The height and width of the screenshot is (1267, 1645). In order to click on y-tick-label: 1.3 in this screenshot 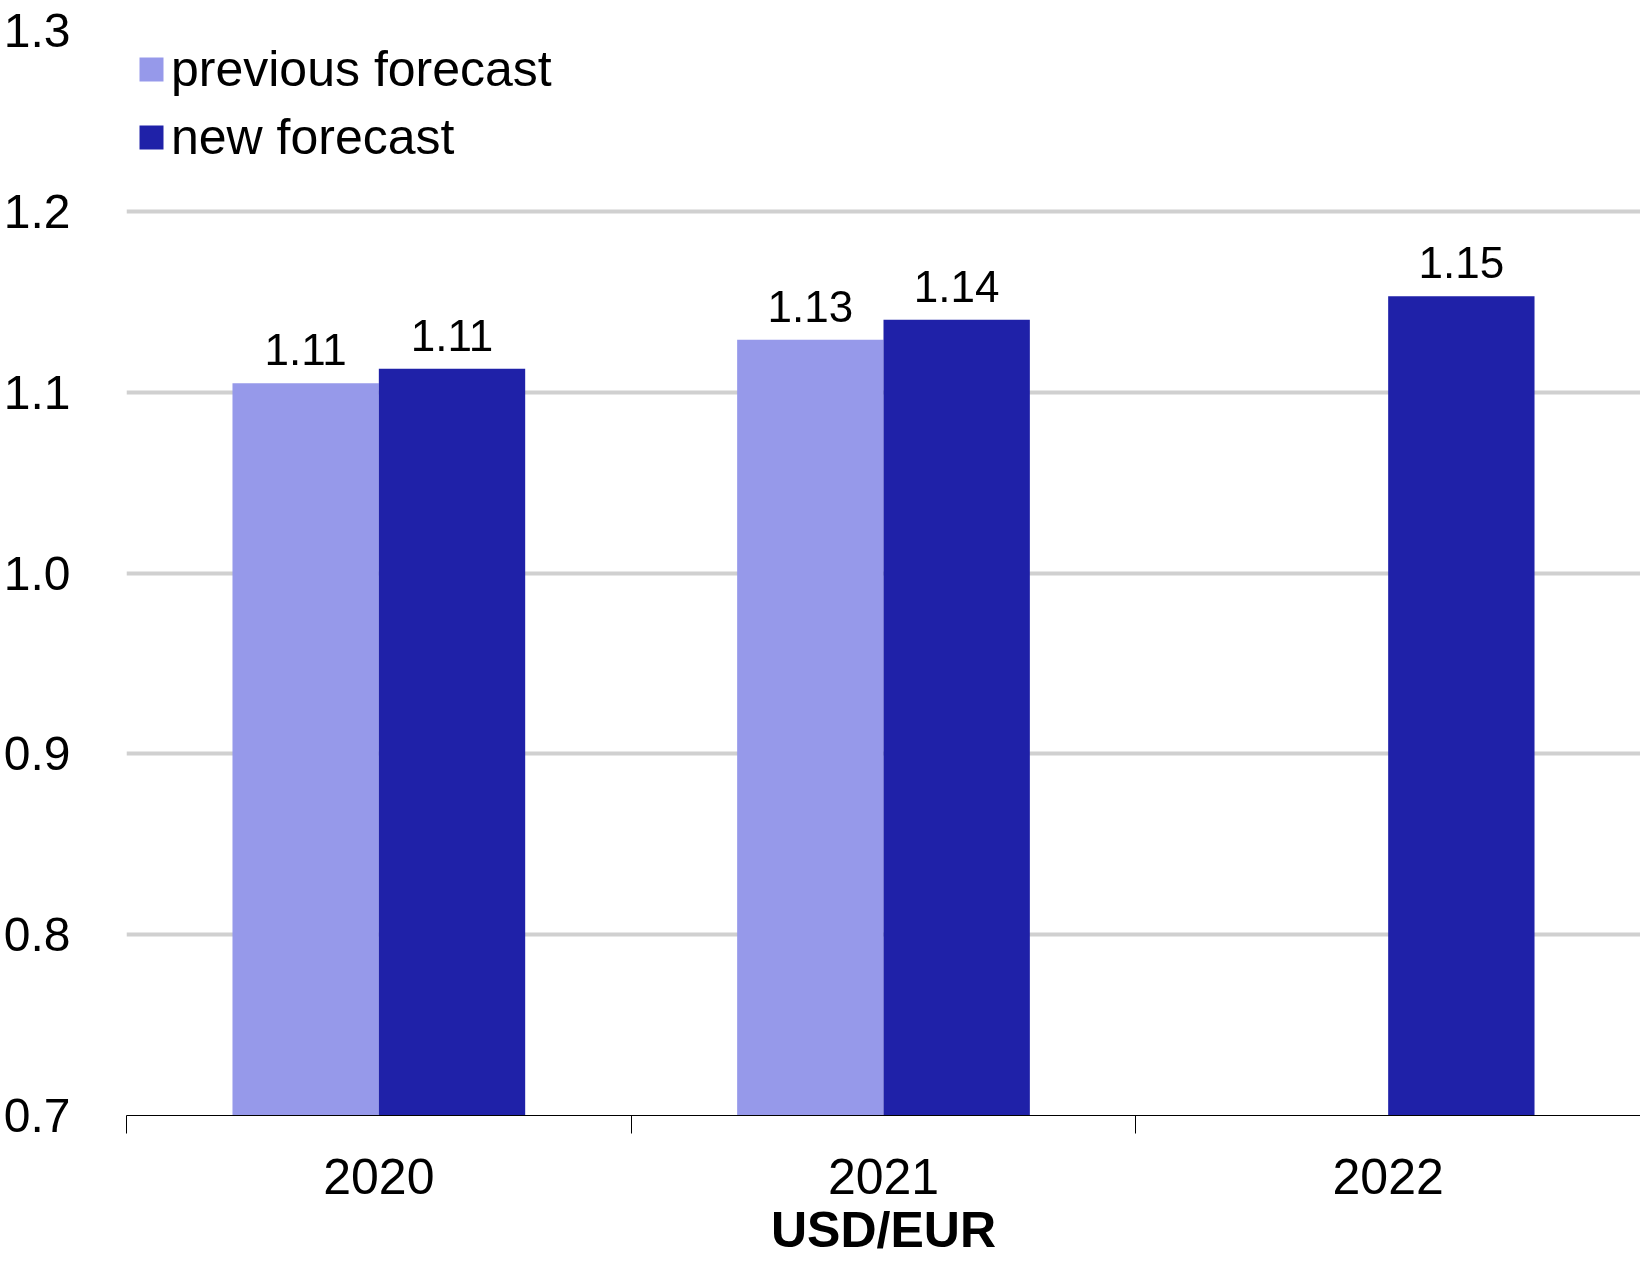, I will do `click(37, 30)`.